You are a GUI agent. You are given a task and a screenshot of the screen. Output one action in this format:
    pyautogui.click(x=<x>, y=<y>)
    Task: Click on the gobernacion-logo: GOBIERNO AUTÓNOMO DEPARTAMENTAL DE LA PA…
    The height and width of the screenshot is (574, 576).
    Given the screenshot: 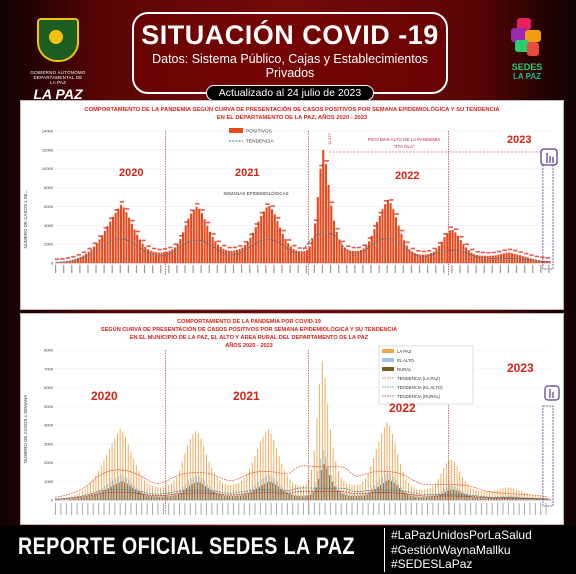 What is the action you would take?
    pyautogui.click(x=58, y=60)
    